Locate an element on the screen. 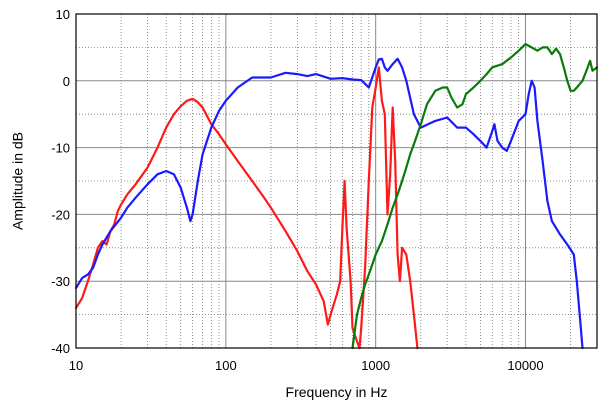 This screenshot has width=600, height=404. y-tick-label: 0 is located at coordinates (66, 81).